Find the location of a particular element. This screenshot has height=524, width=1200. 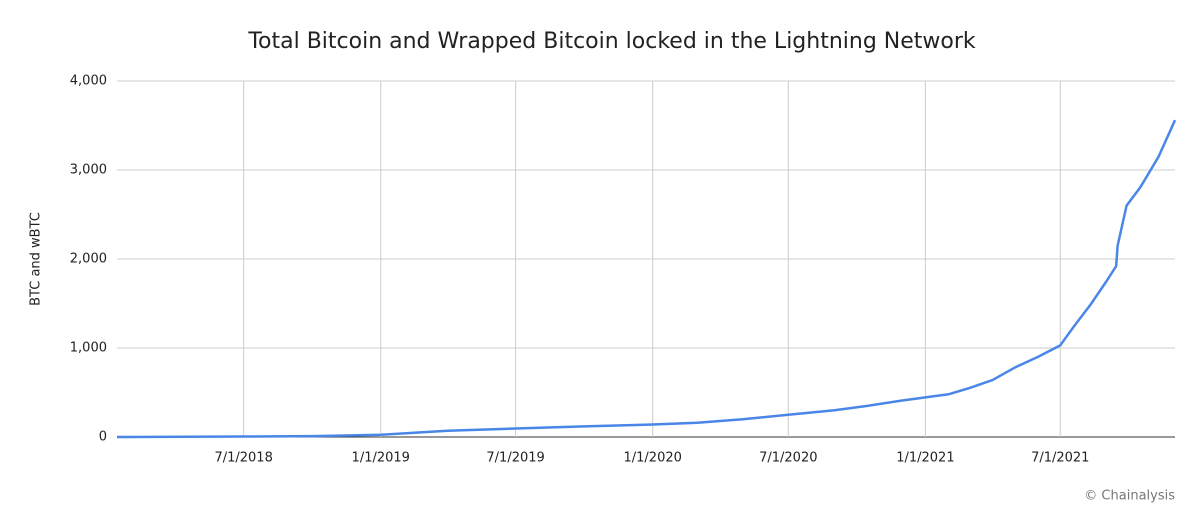

x-tick-label: 7/1/2019 is located at coordinates (515, 458).